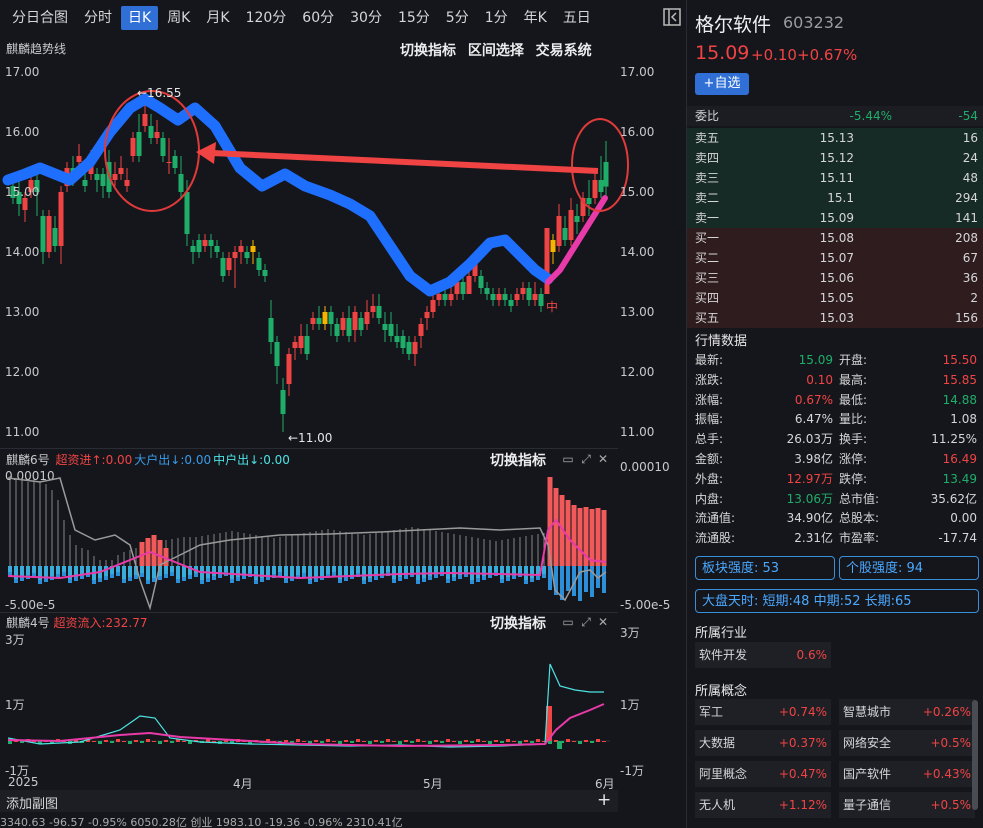 The image size is (983, 828). What do you see at coordinates (709, 360) in the screenshot?
I see `market-key: 最新:` at bounding box center [709, 360].